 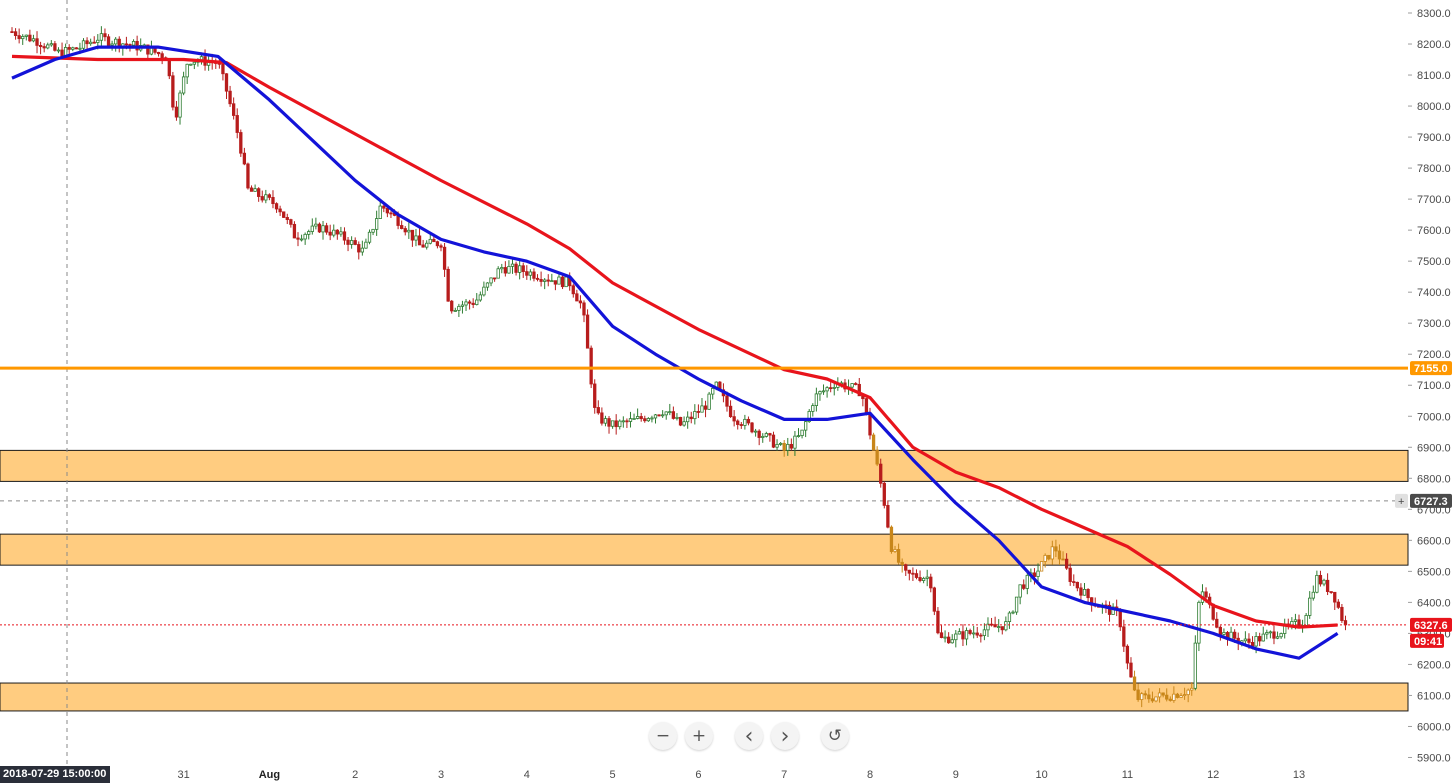 What do you see at coordinates (1434, 200) in the screenshot?
I see `y-tick-label: 7700.0` at bounding box center [1434, 200].